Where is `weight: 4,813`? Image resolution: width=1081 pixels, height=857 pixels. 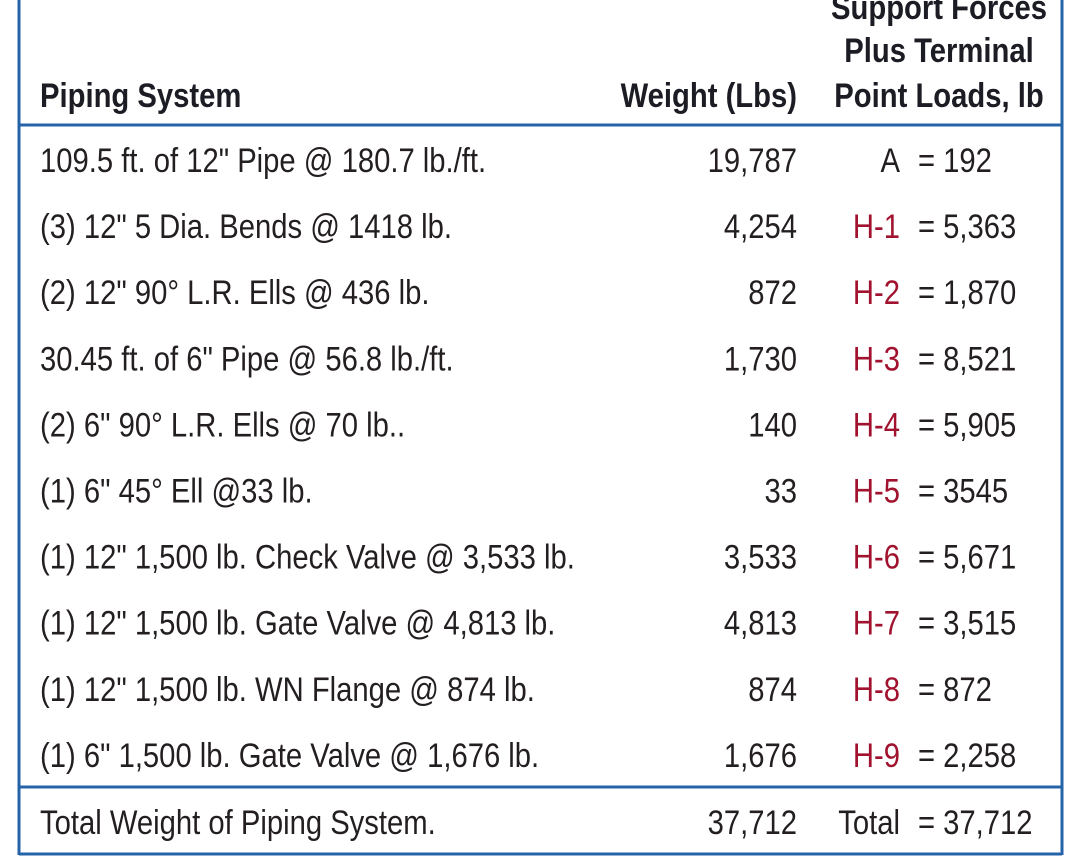 weight: 4,813 is located at coordinates (760, 623).